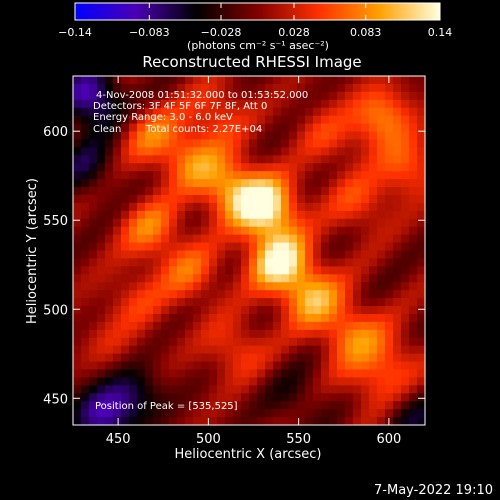 The height and width of the screenshot is (500, 500). What do you see at coordinates (163, 117) in the screenshot?
I see `annotation-energy-range: Energy Range: 3.0 - 6.0 keV` at bounding box center [163, 117].